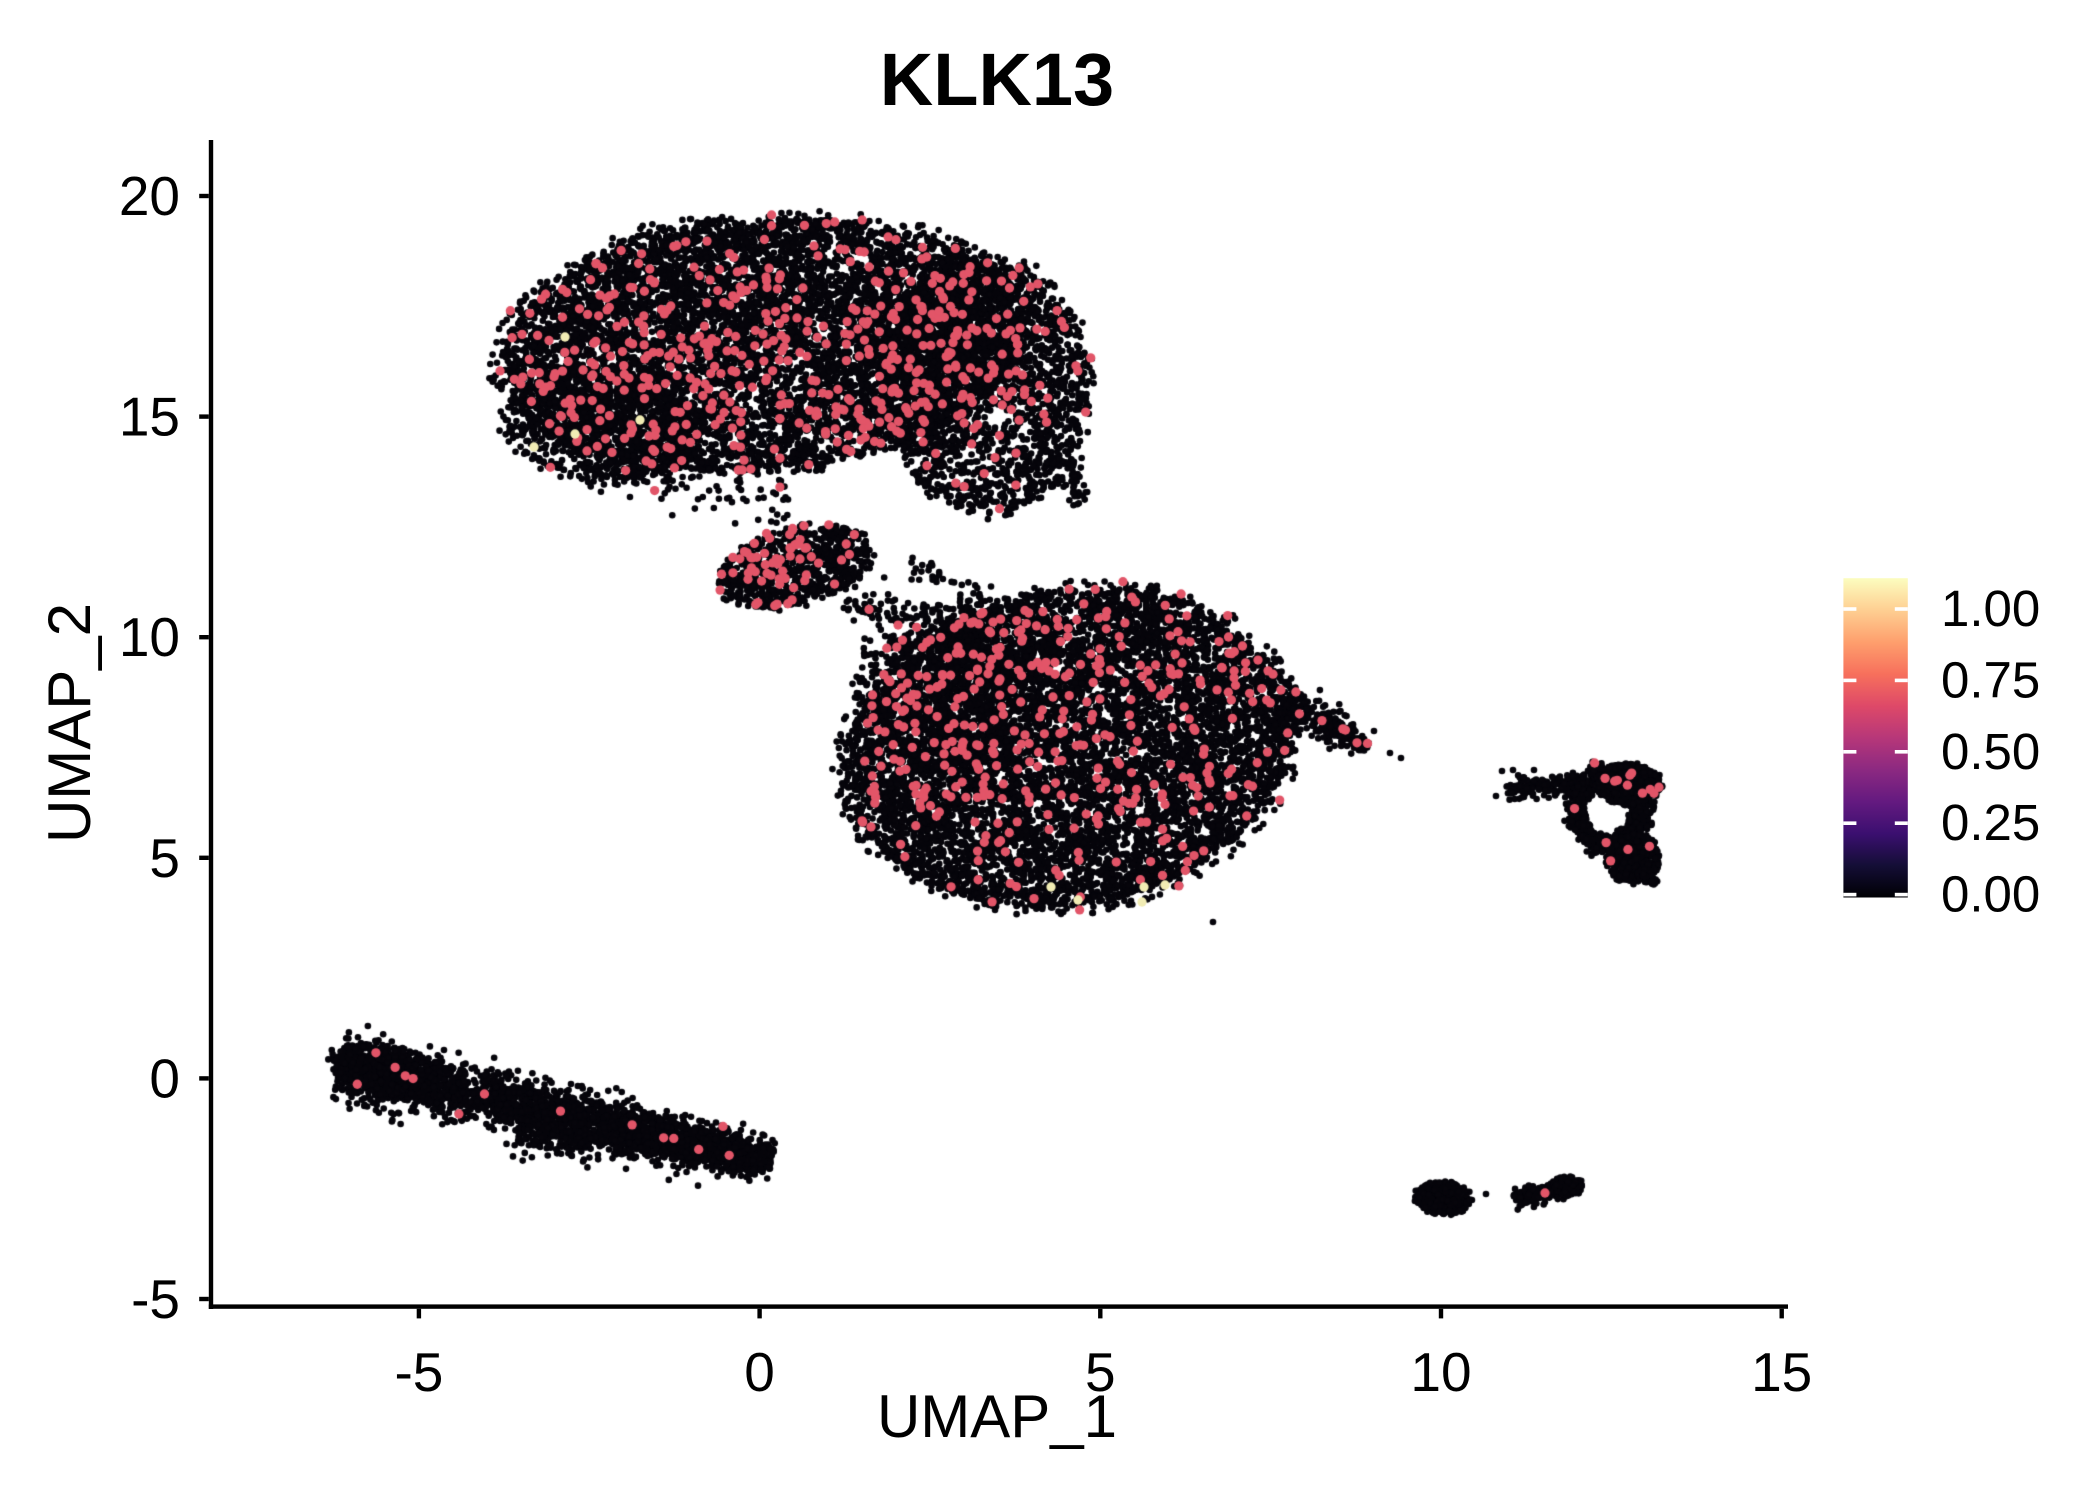  Describe the element at coordinates (1990, 608) in the screenshot. I see `svg-text: 1.00` at that location.